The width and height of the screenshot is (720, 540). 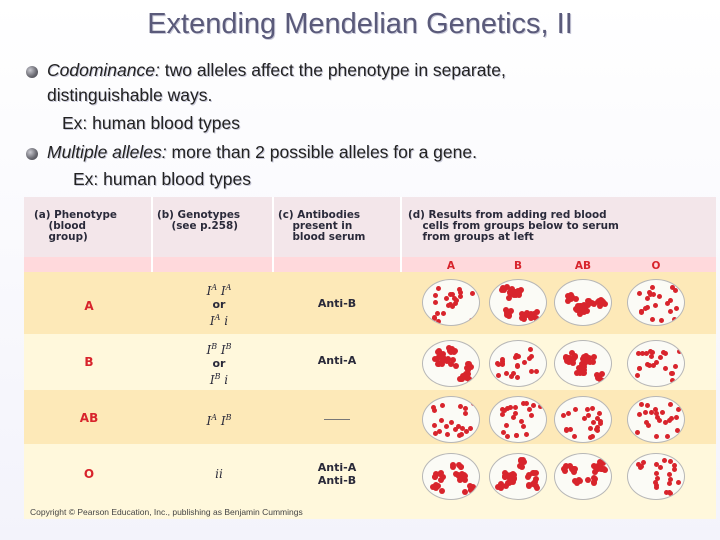 I want to click on slide-title: Extending Mendelian Genetics, II, so click(x=360, y=24).